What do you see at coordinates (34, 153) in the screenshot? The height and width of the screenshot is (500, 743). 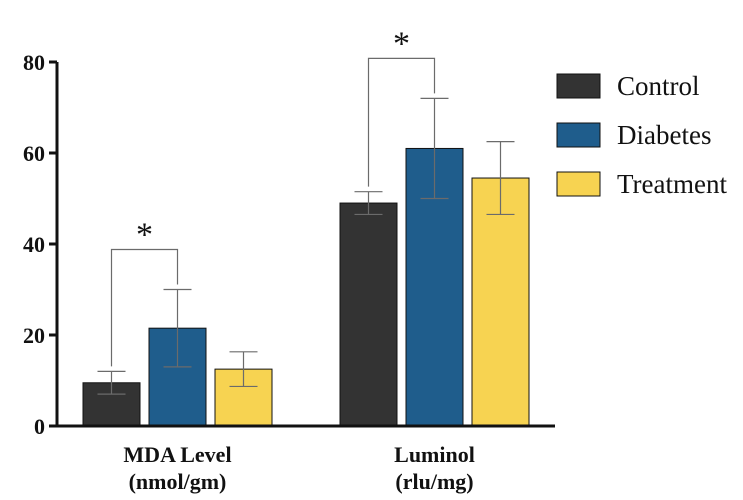 I see `y-tick-label-60: 60` at bounding box center [34, 153].